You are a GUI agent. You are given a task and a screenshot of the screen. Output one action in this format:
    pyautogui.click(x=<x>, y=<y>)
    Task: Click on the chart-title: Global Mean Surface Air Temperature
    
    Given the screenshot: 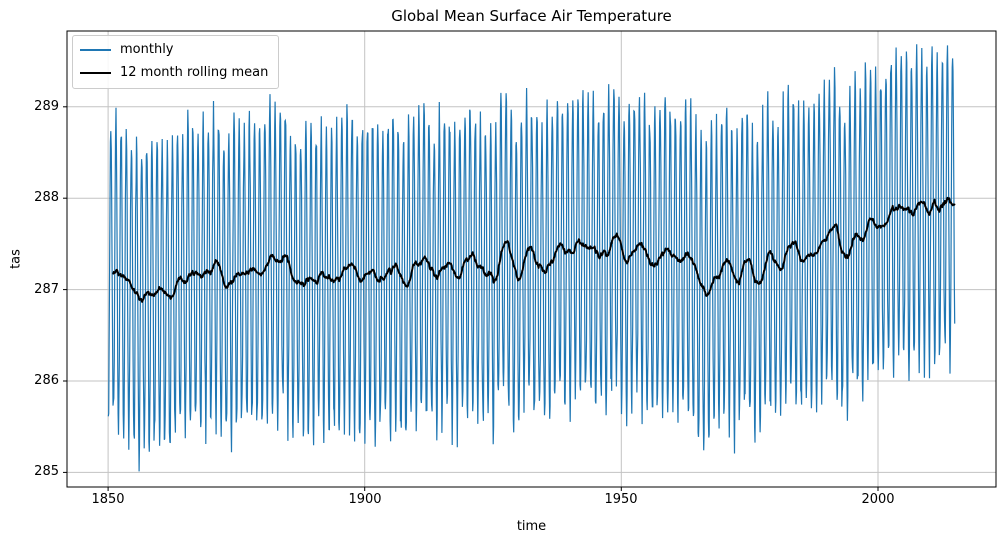 What is the action you would take?
    pyautogui.click(x=531, y=16)
    